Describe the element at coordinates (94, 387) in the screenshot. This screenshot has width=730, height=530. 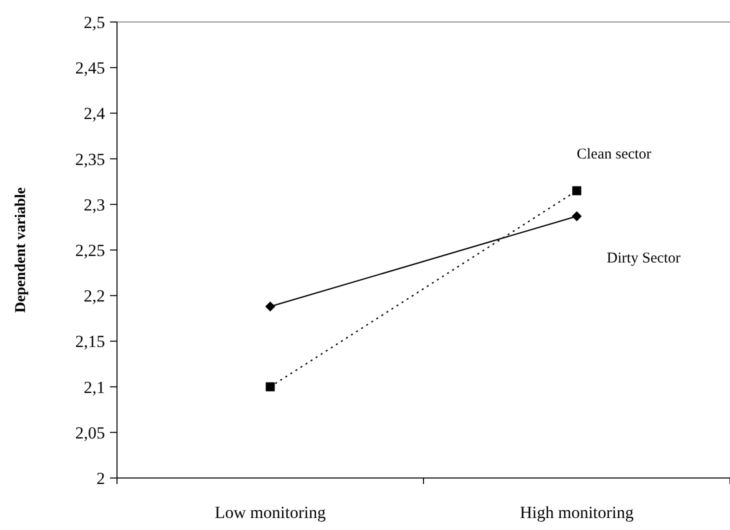
I see `y-tick-label: 2,1` at that location.